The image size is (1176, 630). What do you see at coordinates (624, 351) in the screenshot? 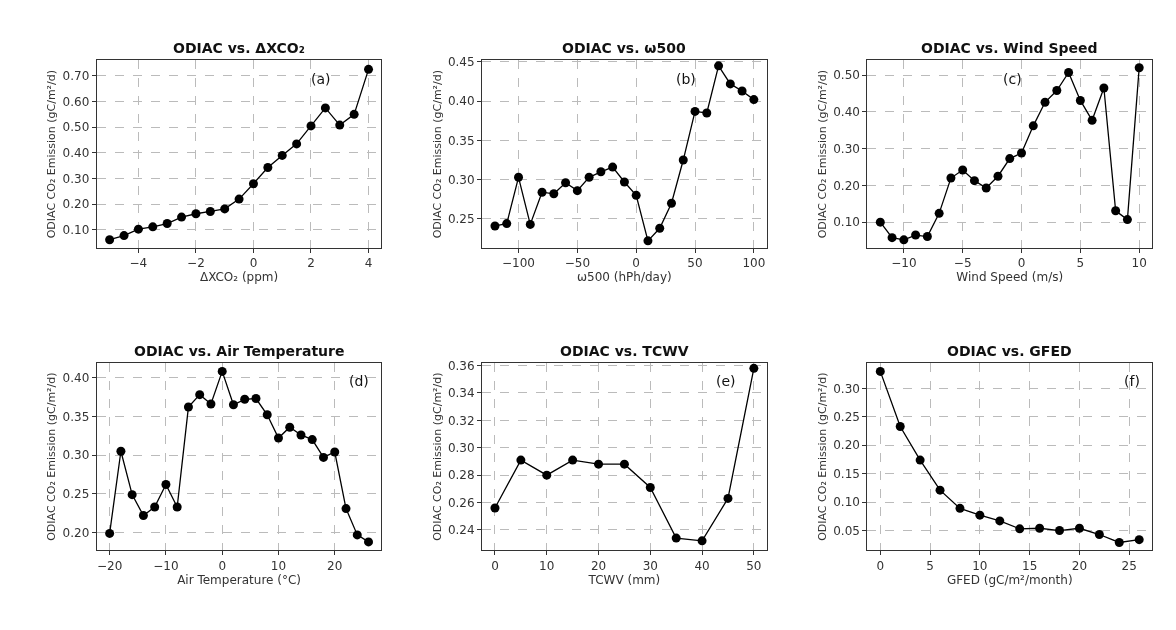
I see `chart-title: ODIAC vs. TCWV` at bounding box center [624, 351].